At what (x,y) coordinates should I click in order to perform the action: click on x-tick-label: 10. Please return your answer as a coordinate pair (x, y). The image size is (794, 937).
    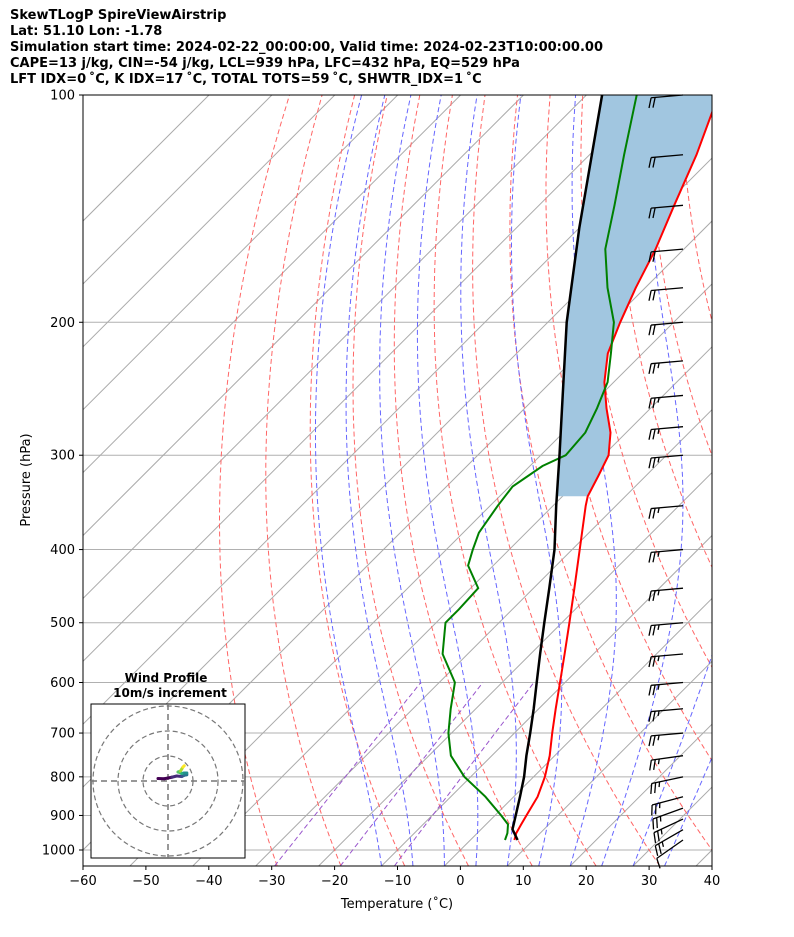
    Looking at the image, I should click on (523, 881).